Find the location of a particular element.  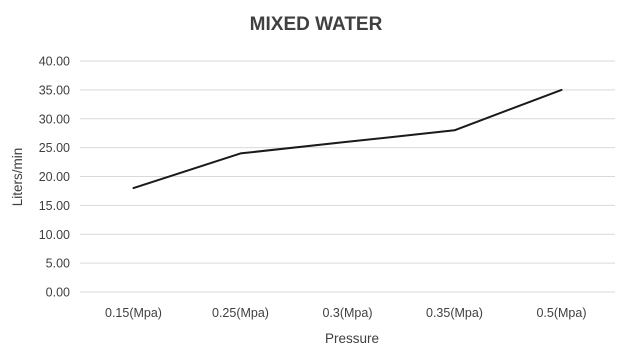

y-tick-label: 20.00 is located at coordinates (54, 177).